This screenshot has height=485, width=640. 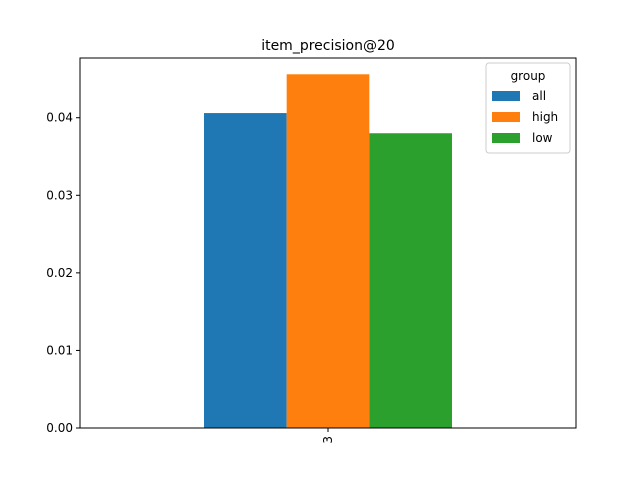 What do you see at coordinates (59, 350) in the screenshot?
I see `y-tick-label: 0.01` at bounding box center [59, 350].